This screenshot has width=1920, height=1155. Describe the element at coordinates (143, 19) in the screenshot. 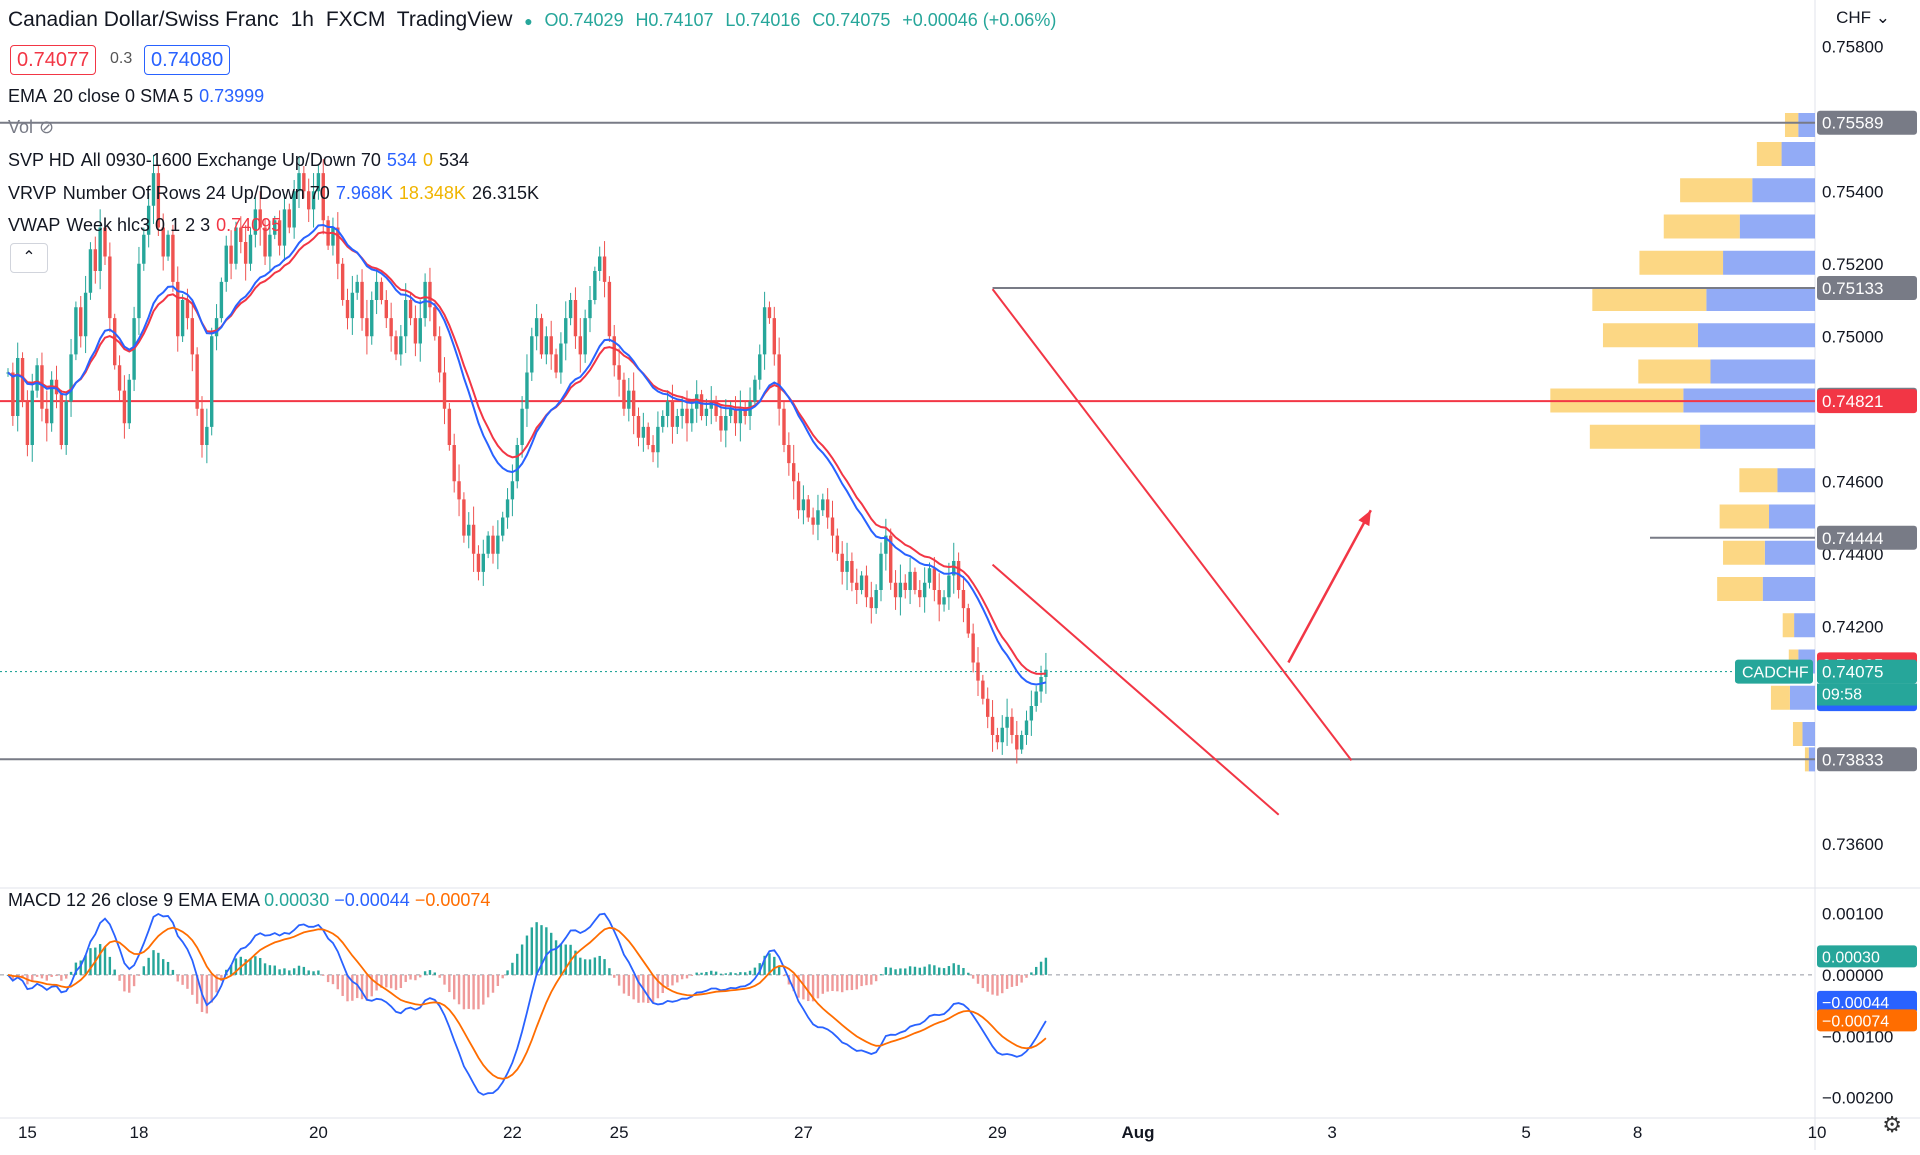

I see `symbol-title: Canadian Dollar/Swiss Franc` at that location.